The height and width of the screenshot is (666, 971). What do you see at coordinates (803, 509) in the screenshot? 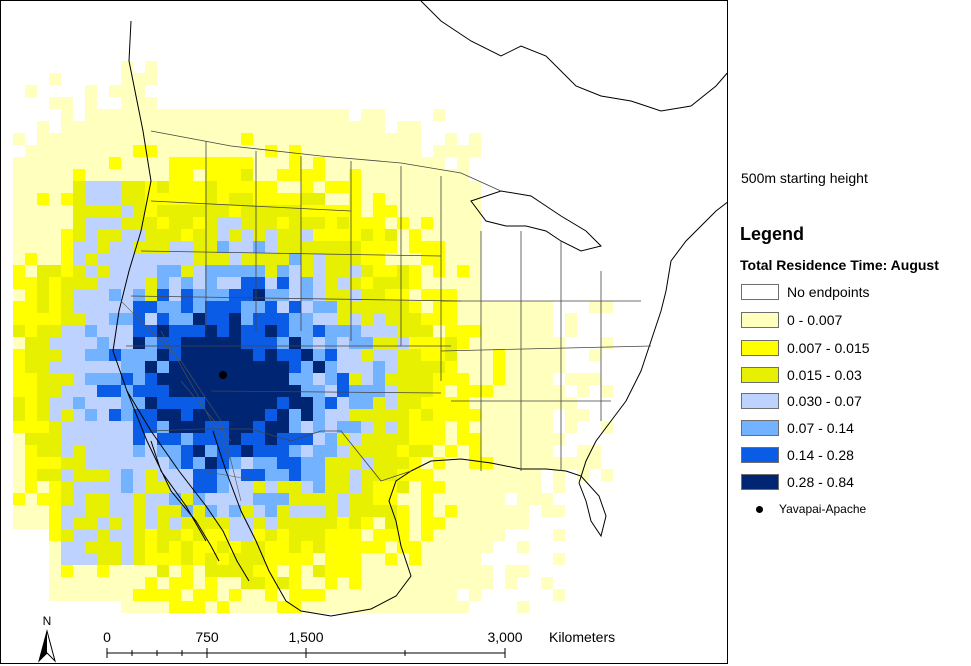
I see `legend-point-entry: Yavapai-Apache` at bounding box center [803, 509].